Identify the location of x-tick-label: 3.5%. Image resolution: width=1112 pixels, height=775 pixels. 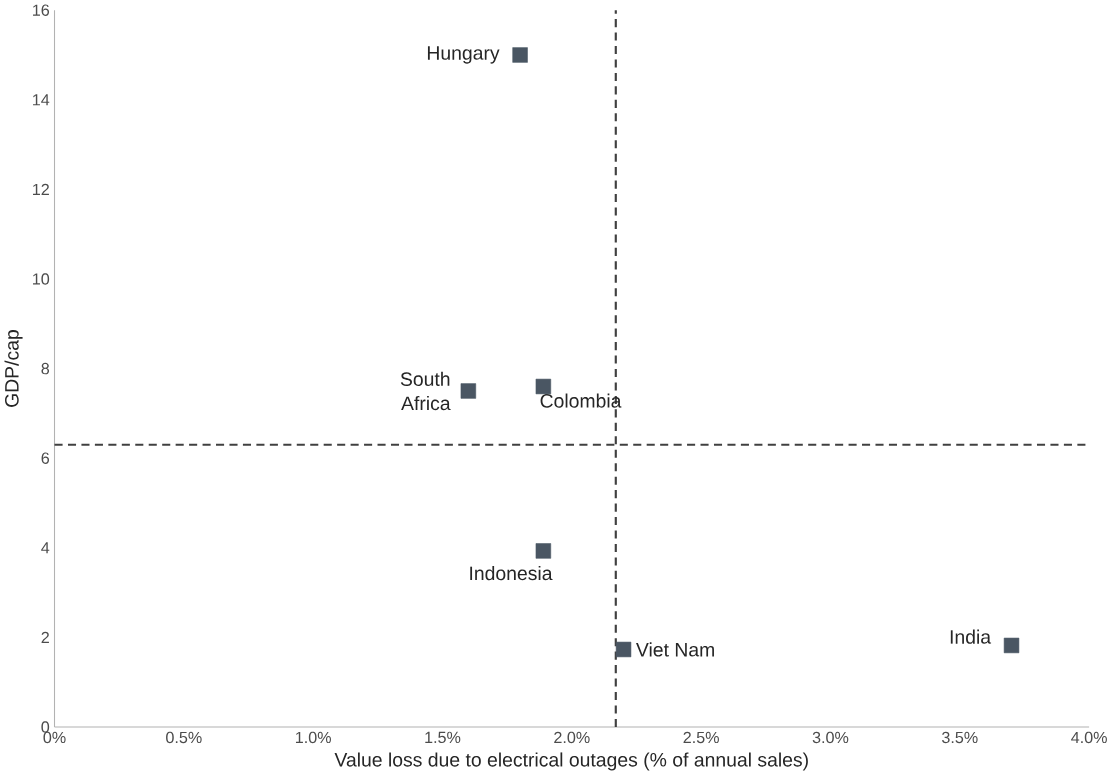
(960, 737).